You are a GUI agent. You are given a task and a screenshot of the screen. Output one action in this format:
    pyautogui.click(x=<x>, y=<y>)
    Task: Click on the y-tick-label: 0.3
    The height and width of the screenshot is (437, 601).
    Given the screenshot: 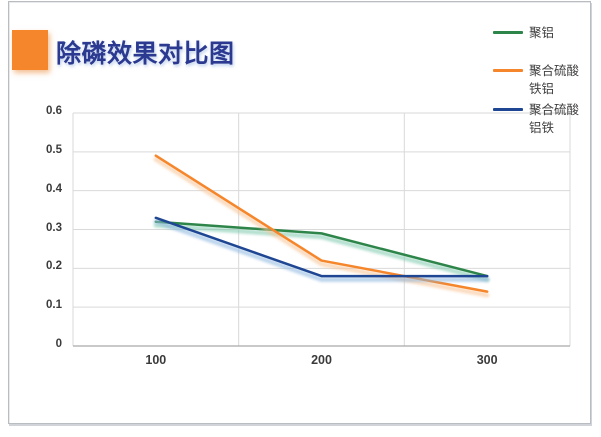 What is the action you would take?
    pyautogui.click(x=54, y=227)
    